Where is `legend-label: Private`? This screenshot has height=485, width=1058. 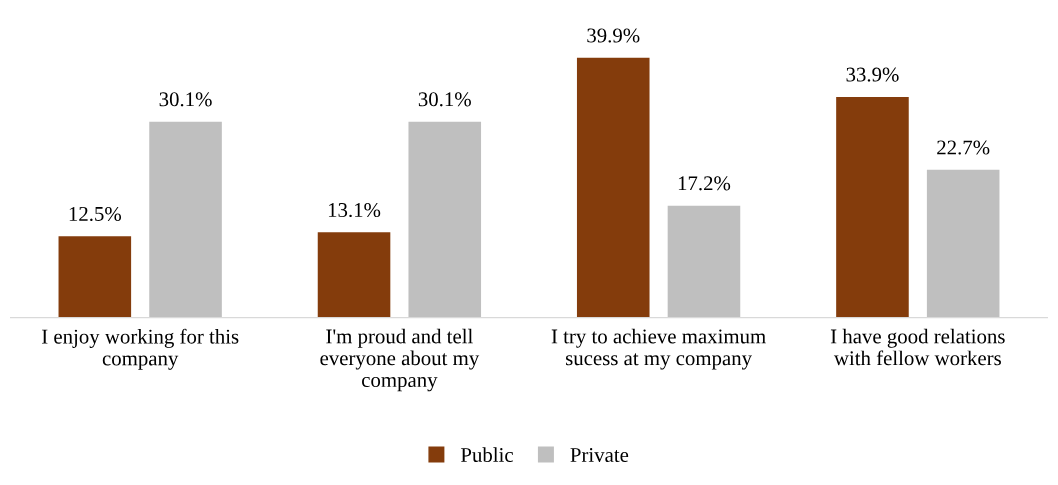 legend-label: Private is located at coordinates (599, 455).